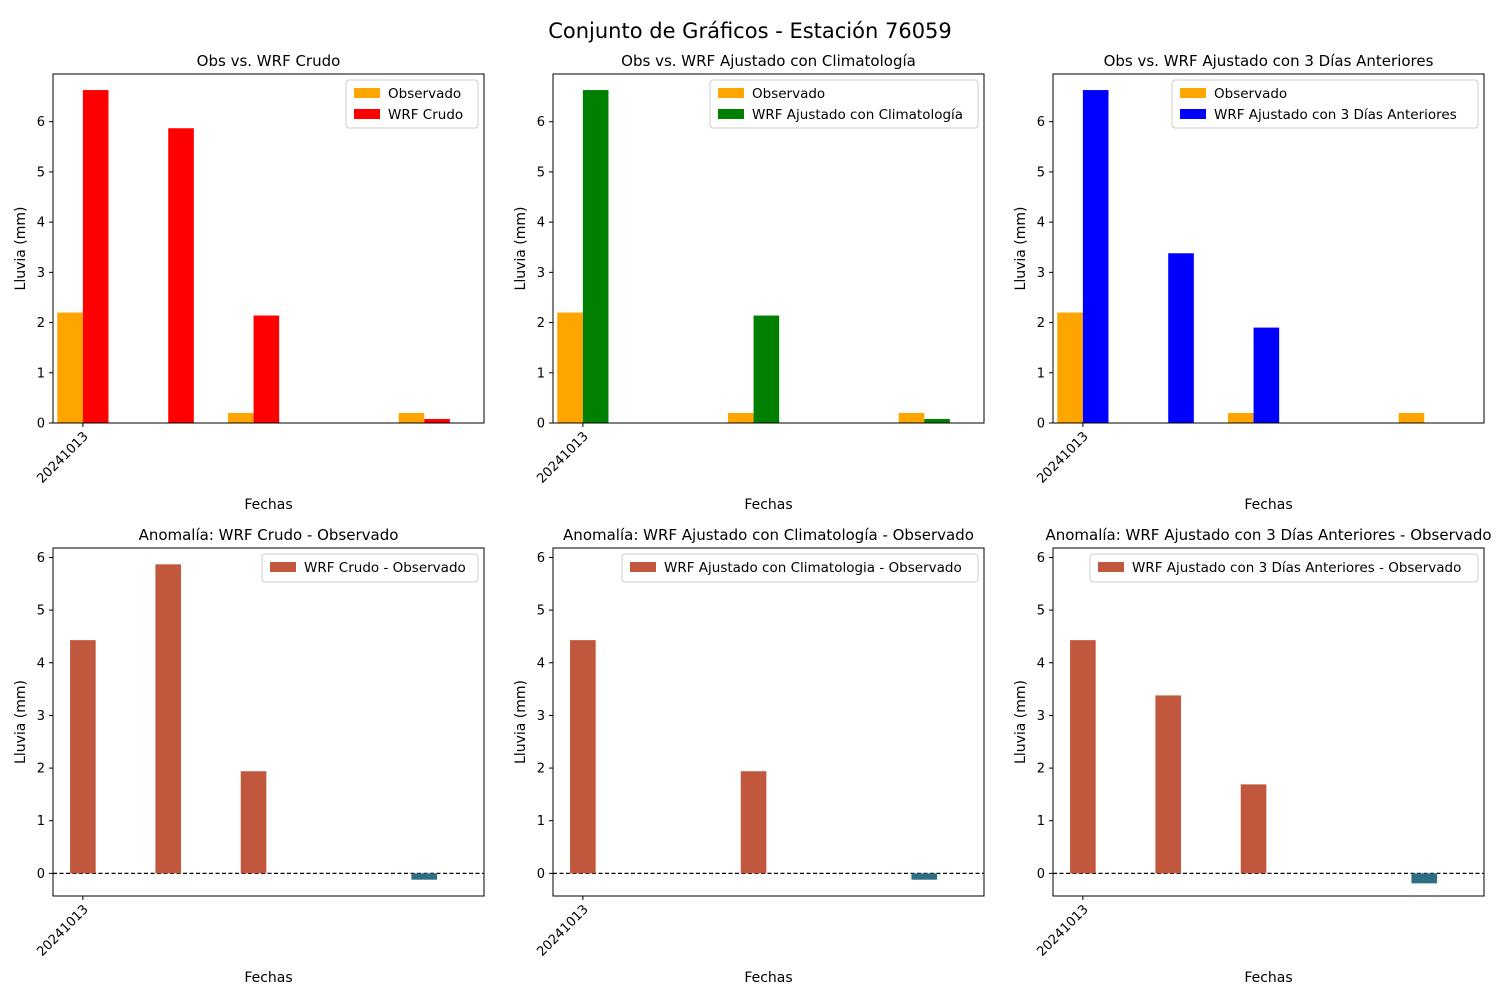 This screenshot has width=1500, height=1000. Describe the element at coordinates (750, 31) in the screenshot. I see `figure-title: Conjunto de Gráficos - Estación 76059` at that location.